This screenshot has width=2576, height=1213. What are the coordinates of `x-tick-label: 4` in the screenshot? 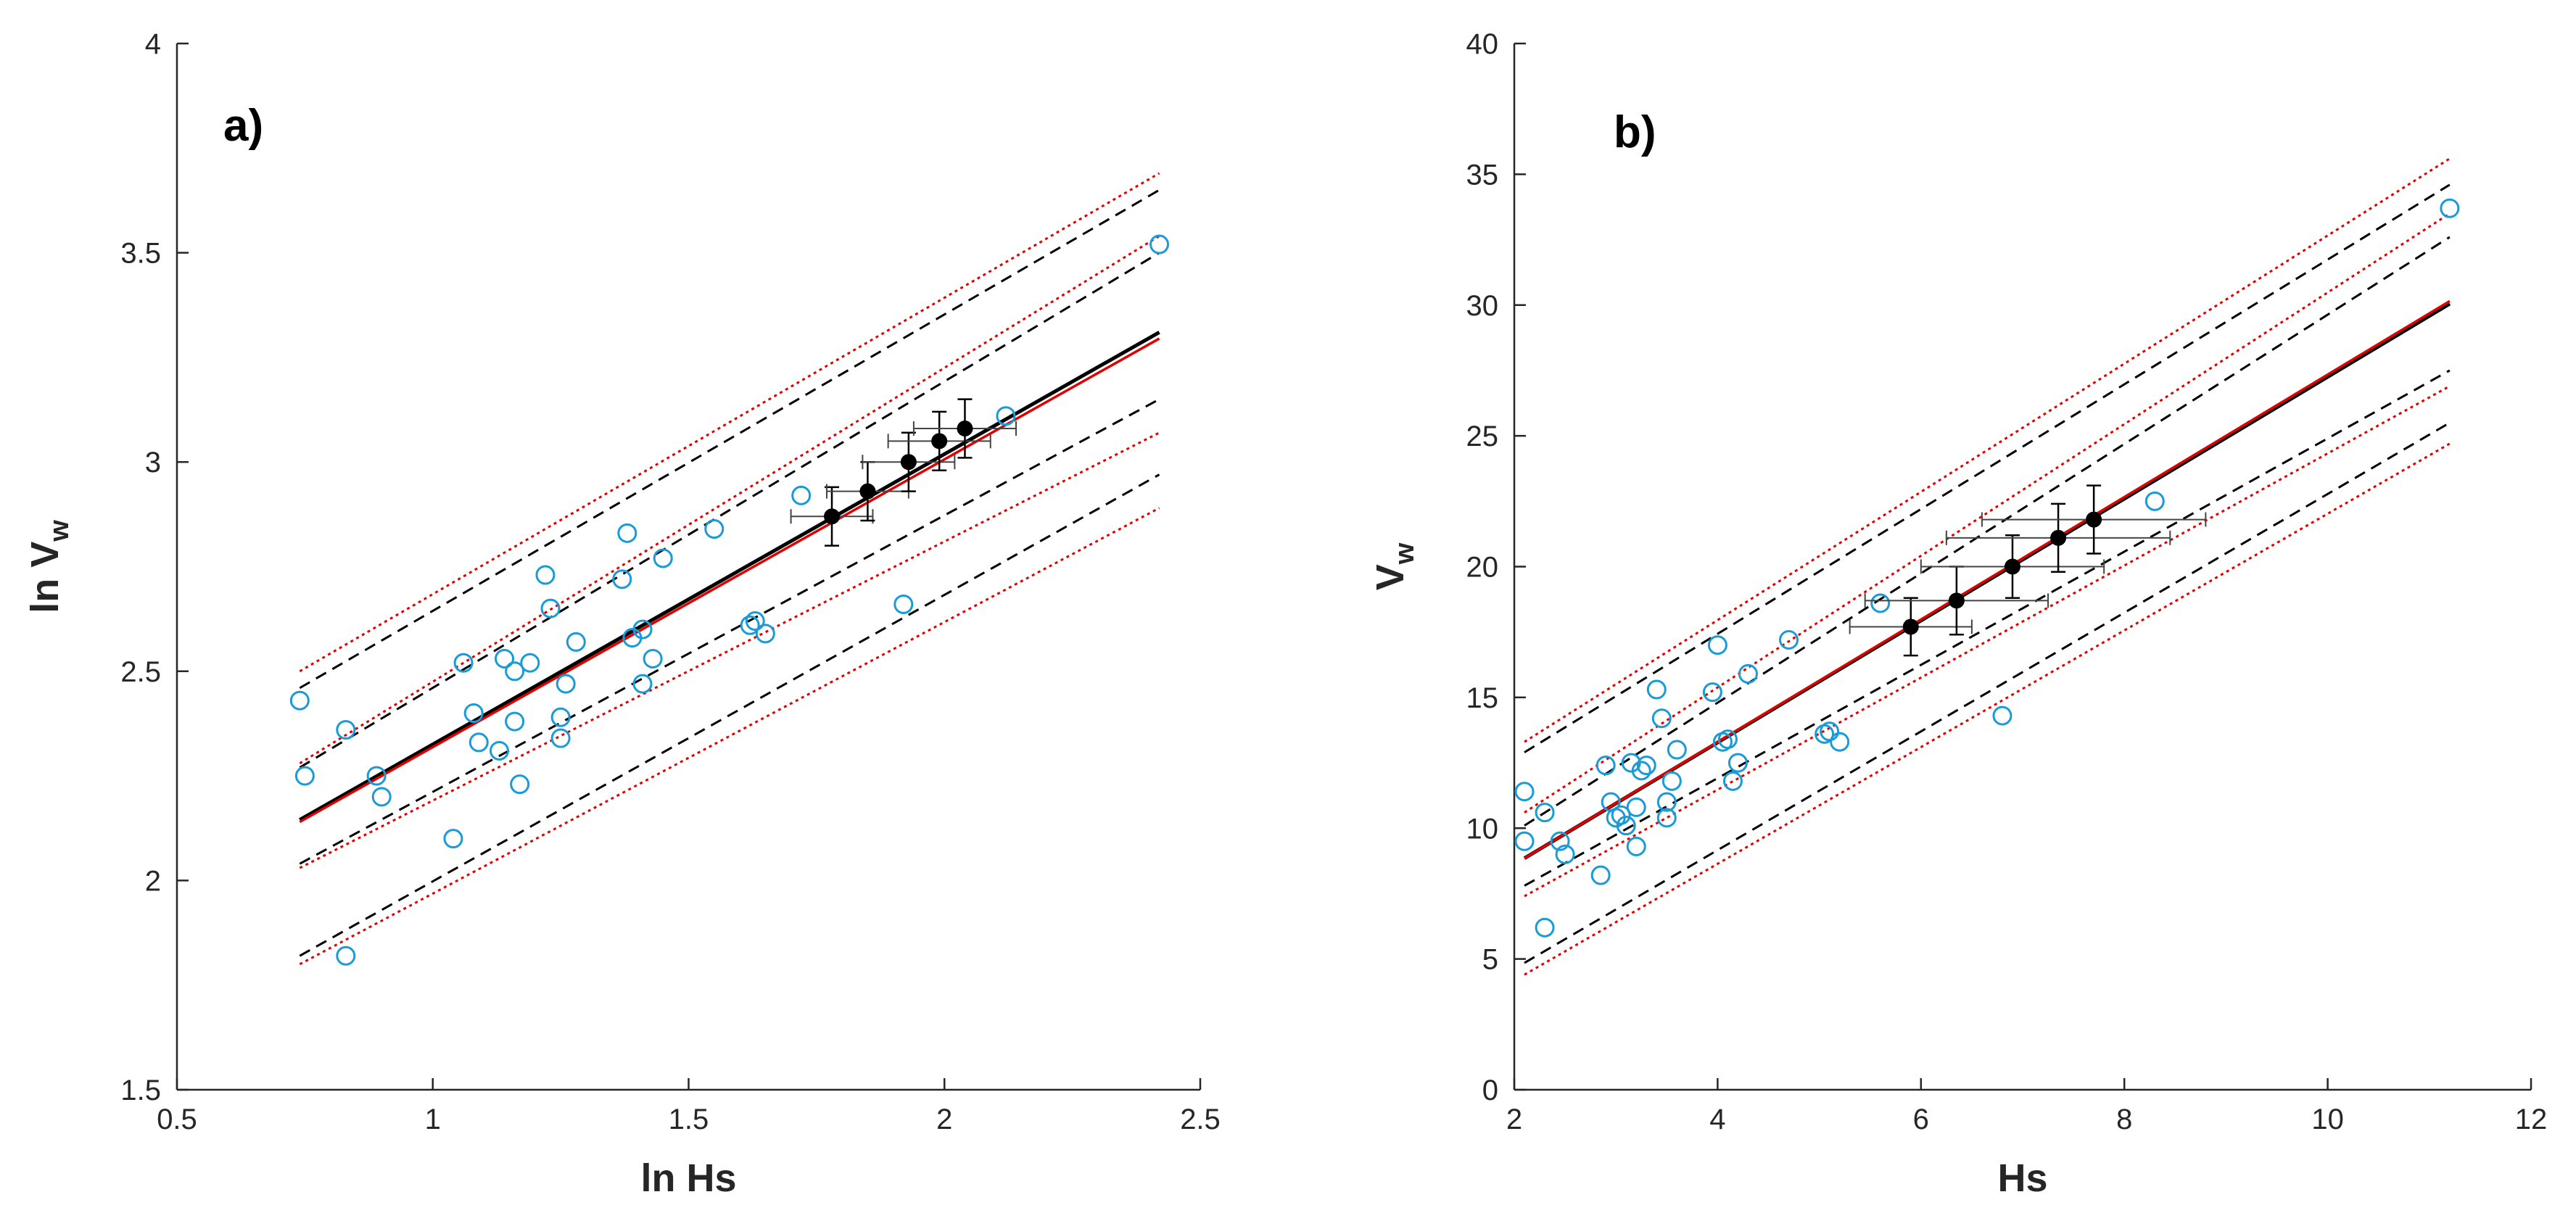 It's located at (1717, 1119).